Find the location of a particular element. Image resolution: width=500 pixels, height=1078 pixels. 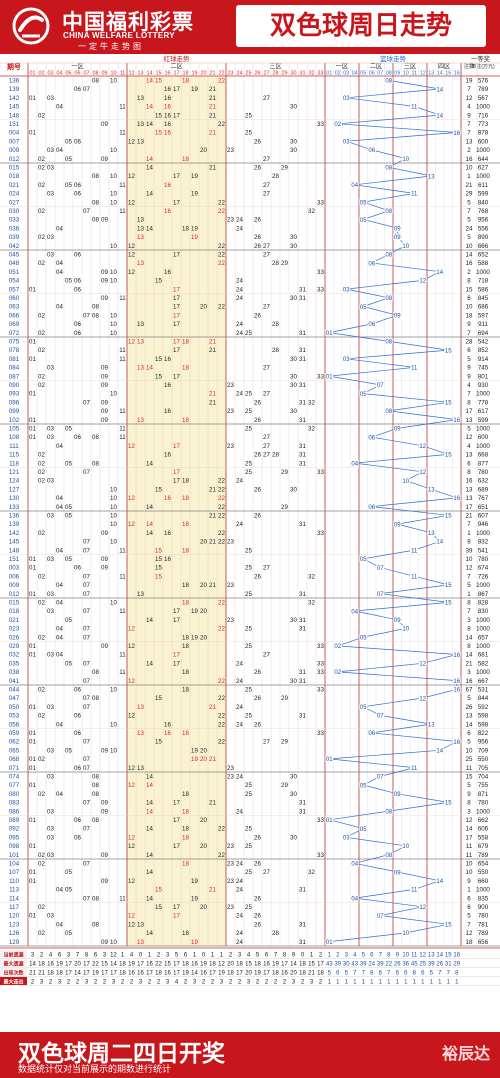

red-ball-number: 27 is located at coordinates (266, 246).